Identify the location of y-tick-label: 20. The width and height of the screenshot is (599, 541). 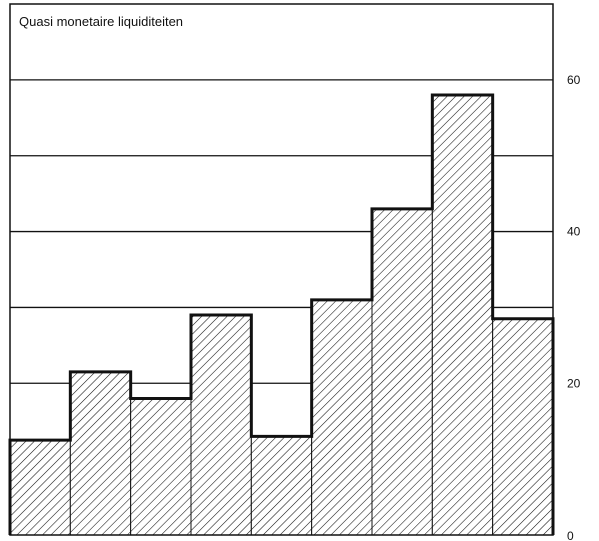
(574, 383).